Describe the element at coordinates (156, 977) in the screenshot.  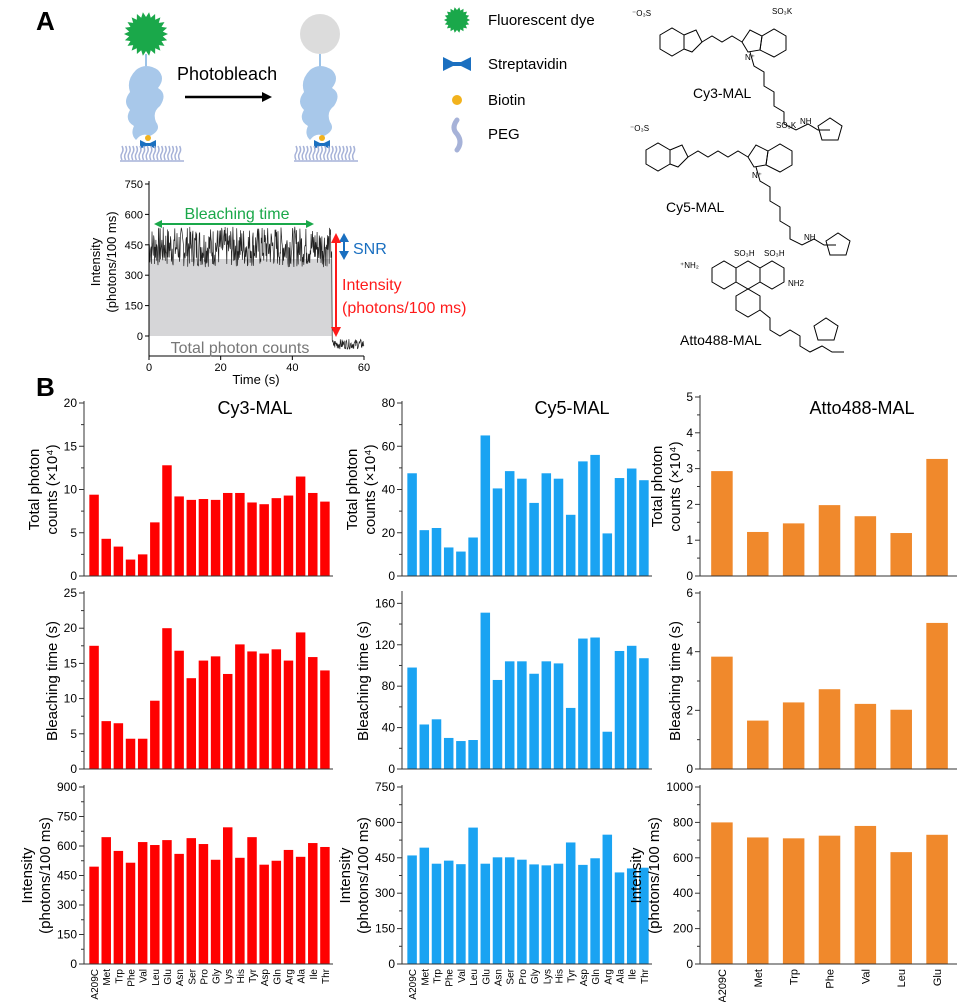
I see `x-tick-label: Leu` at that location.